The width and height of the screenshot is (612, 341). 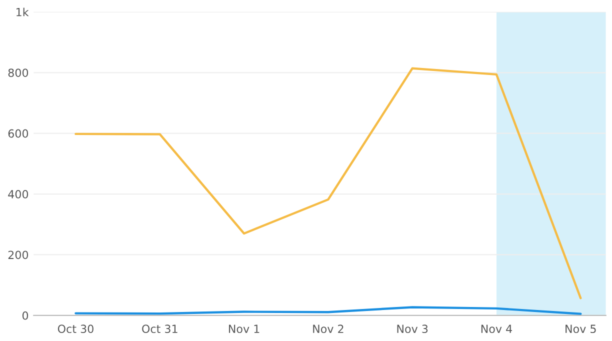 I want to click on x-tick-label: Nov 4, so click(x=496, y=329).